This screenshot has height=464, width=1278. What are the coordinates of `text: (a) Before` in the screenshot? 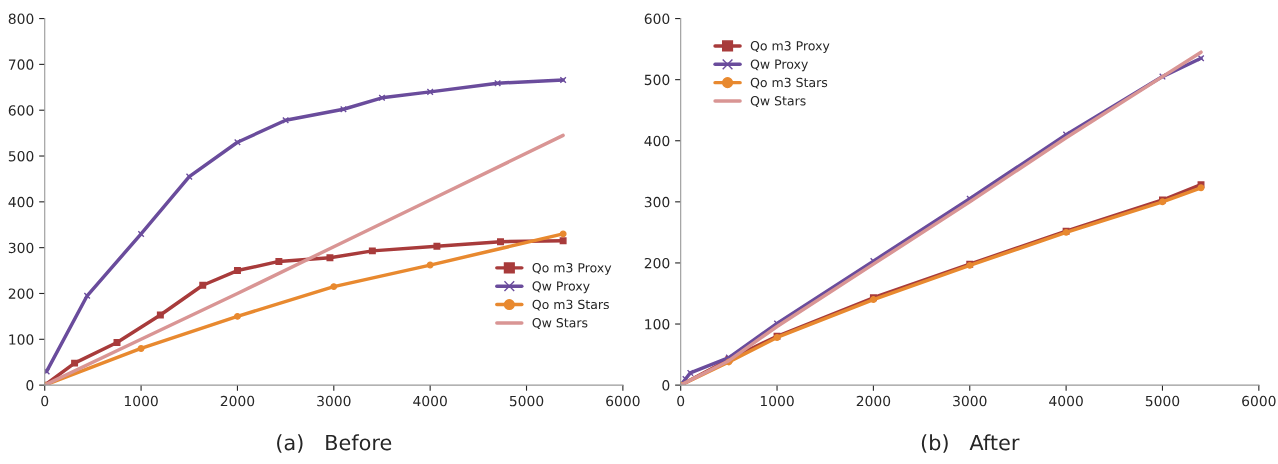 It's located at (334, 443).